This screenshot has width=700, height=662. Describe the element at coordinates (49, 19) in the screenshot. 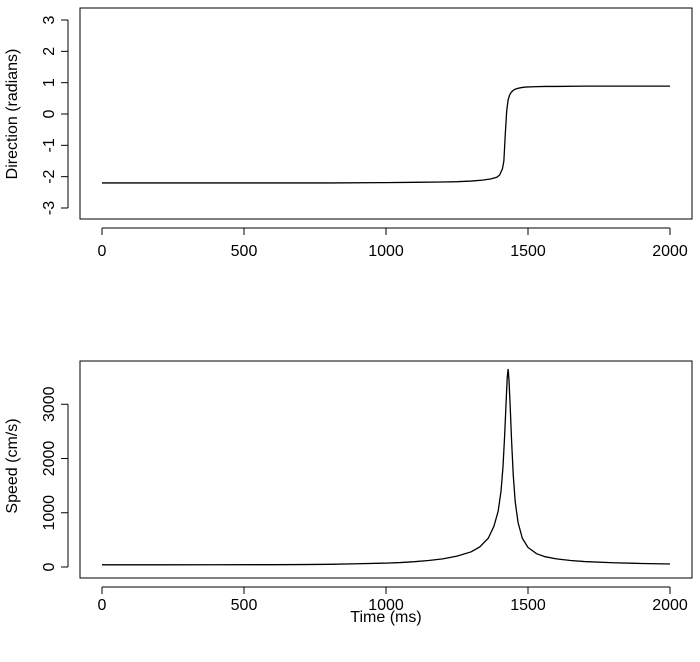

I see `y-tick-label: 3` at that location.